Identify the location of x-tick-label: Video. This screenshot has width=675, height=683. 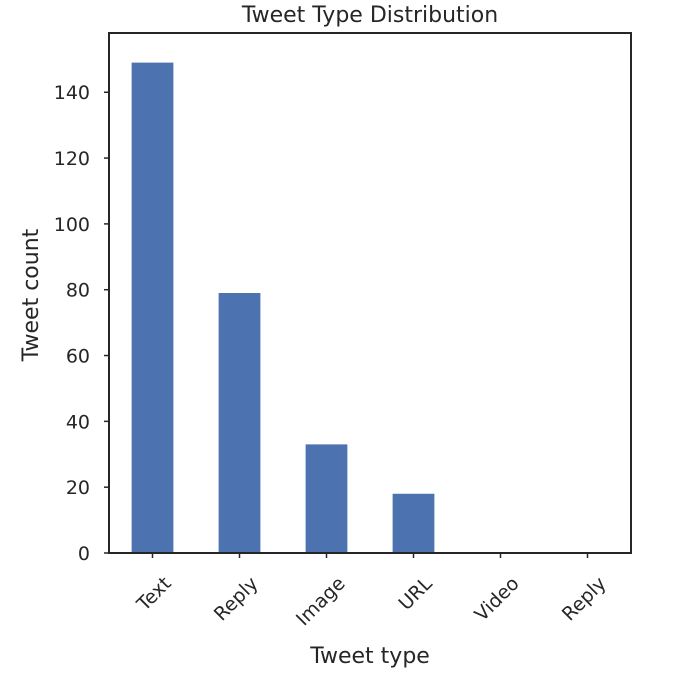
(496, 599).